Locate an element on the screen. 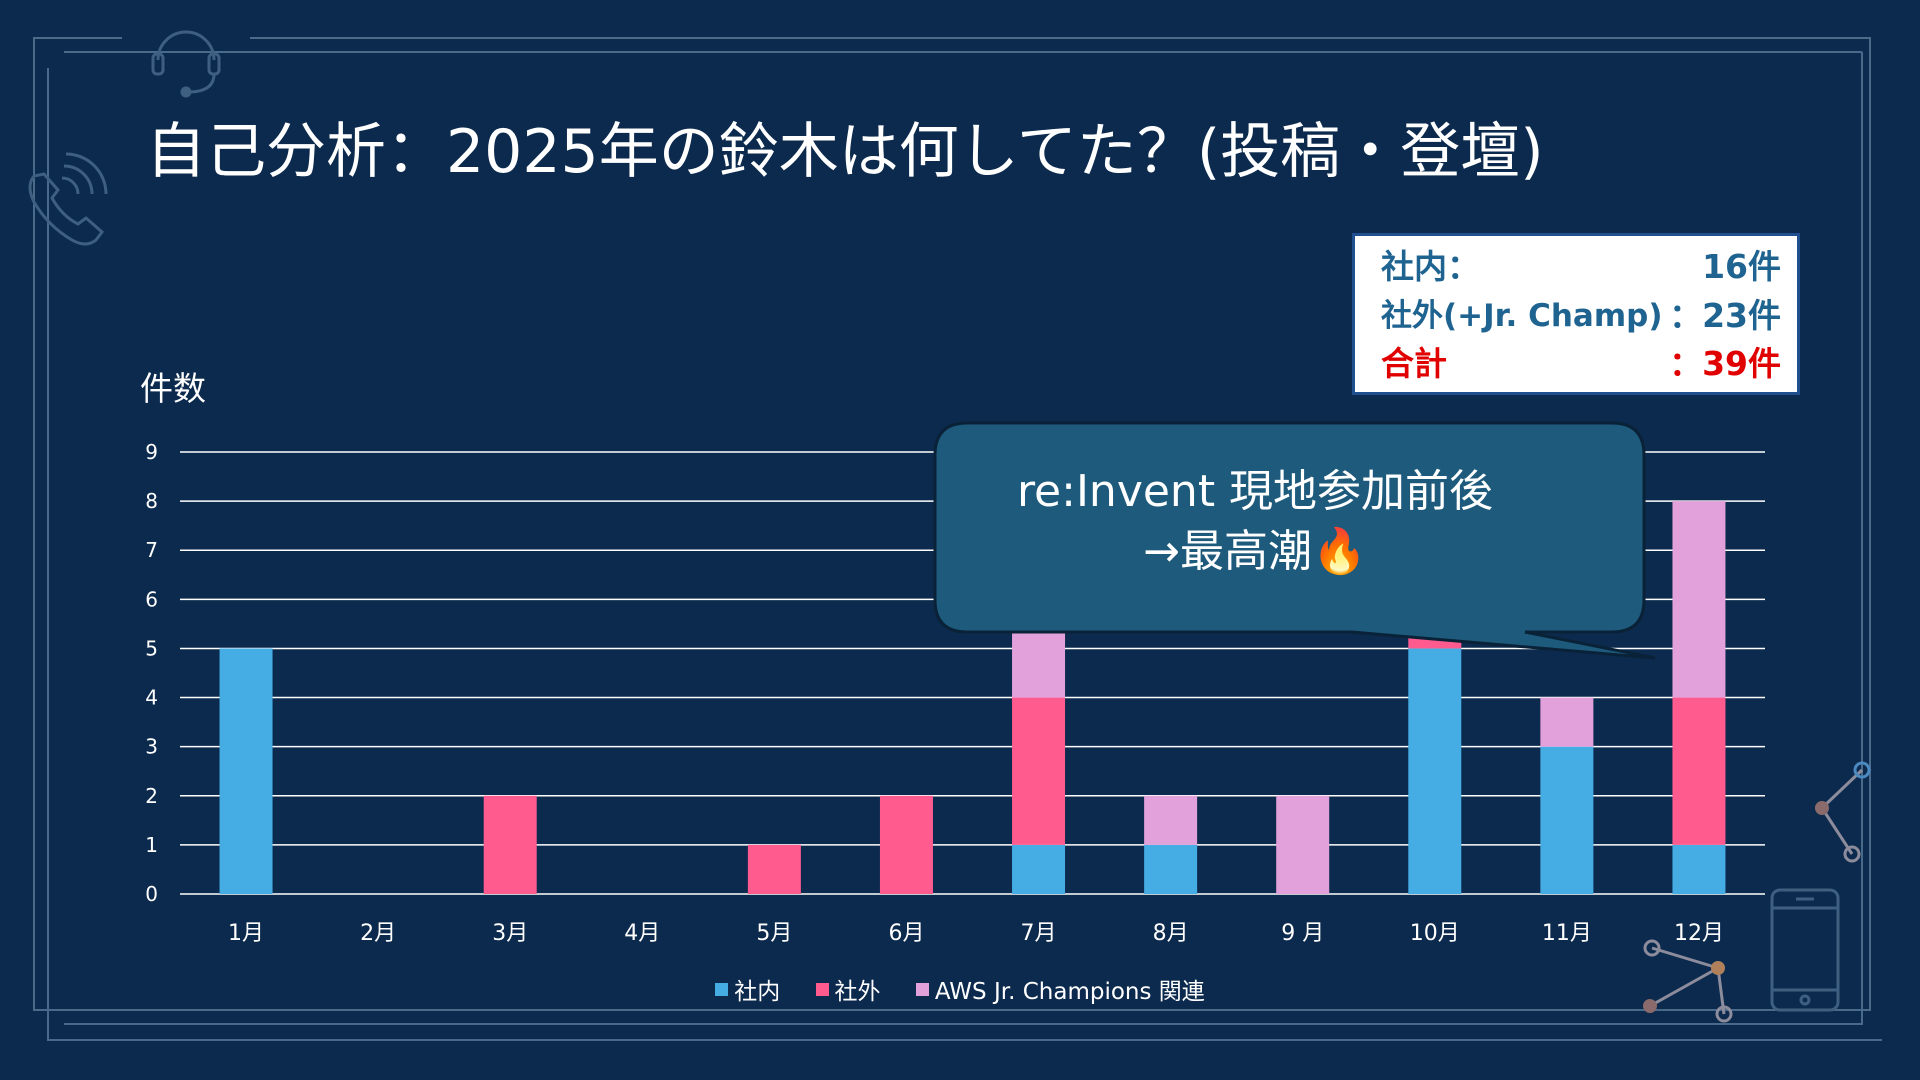 The height and width of the screenshot is (1080, 1920). x-tick-label: 11月 is located at coordinates (1567, 933).